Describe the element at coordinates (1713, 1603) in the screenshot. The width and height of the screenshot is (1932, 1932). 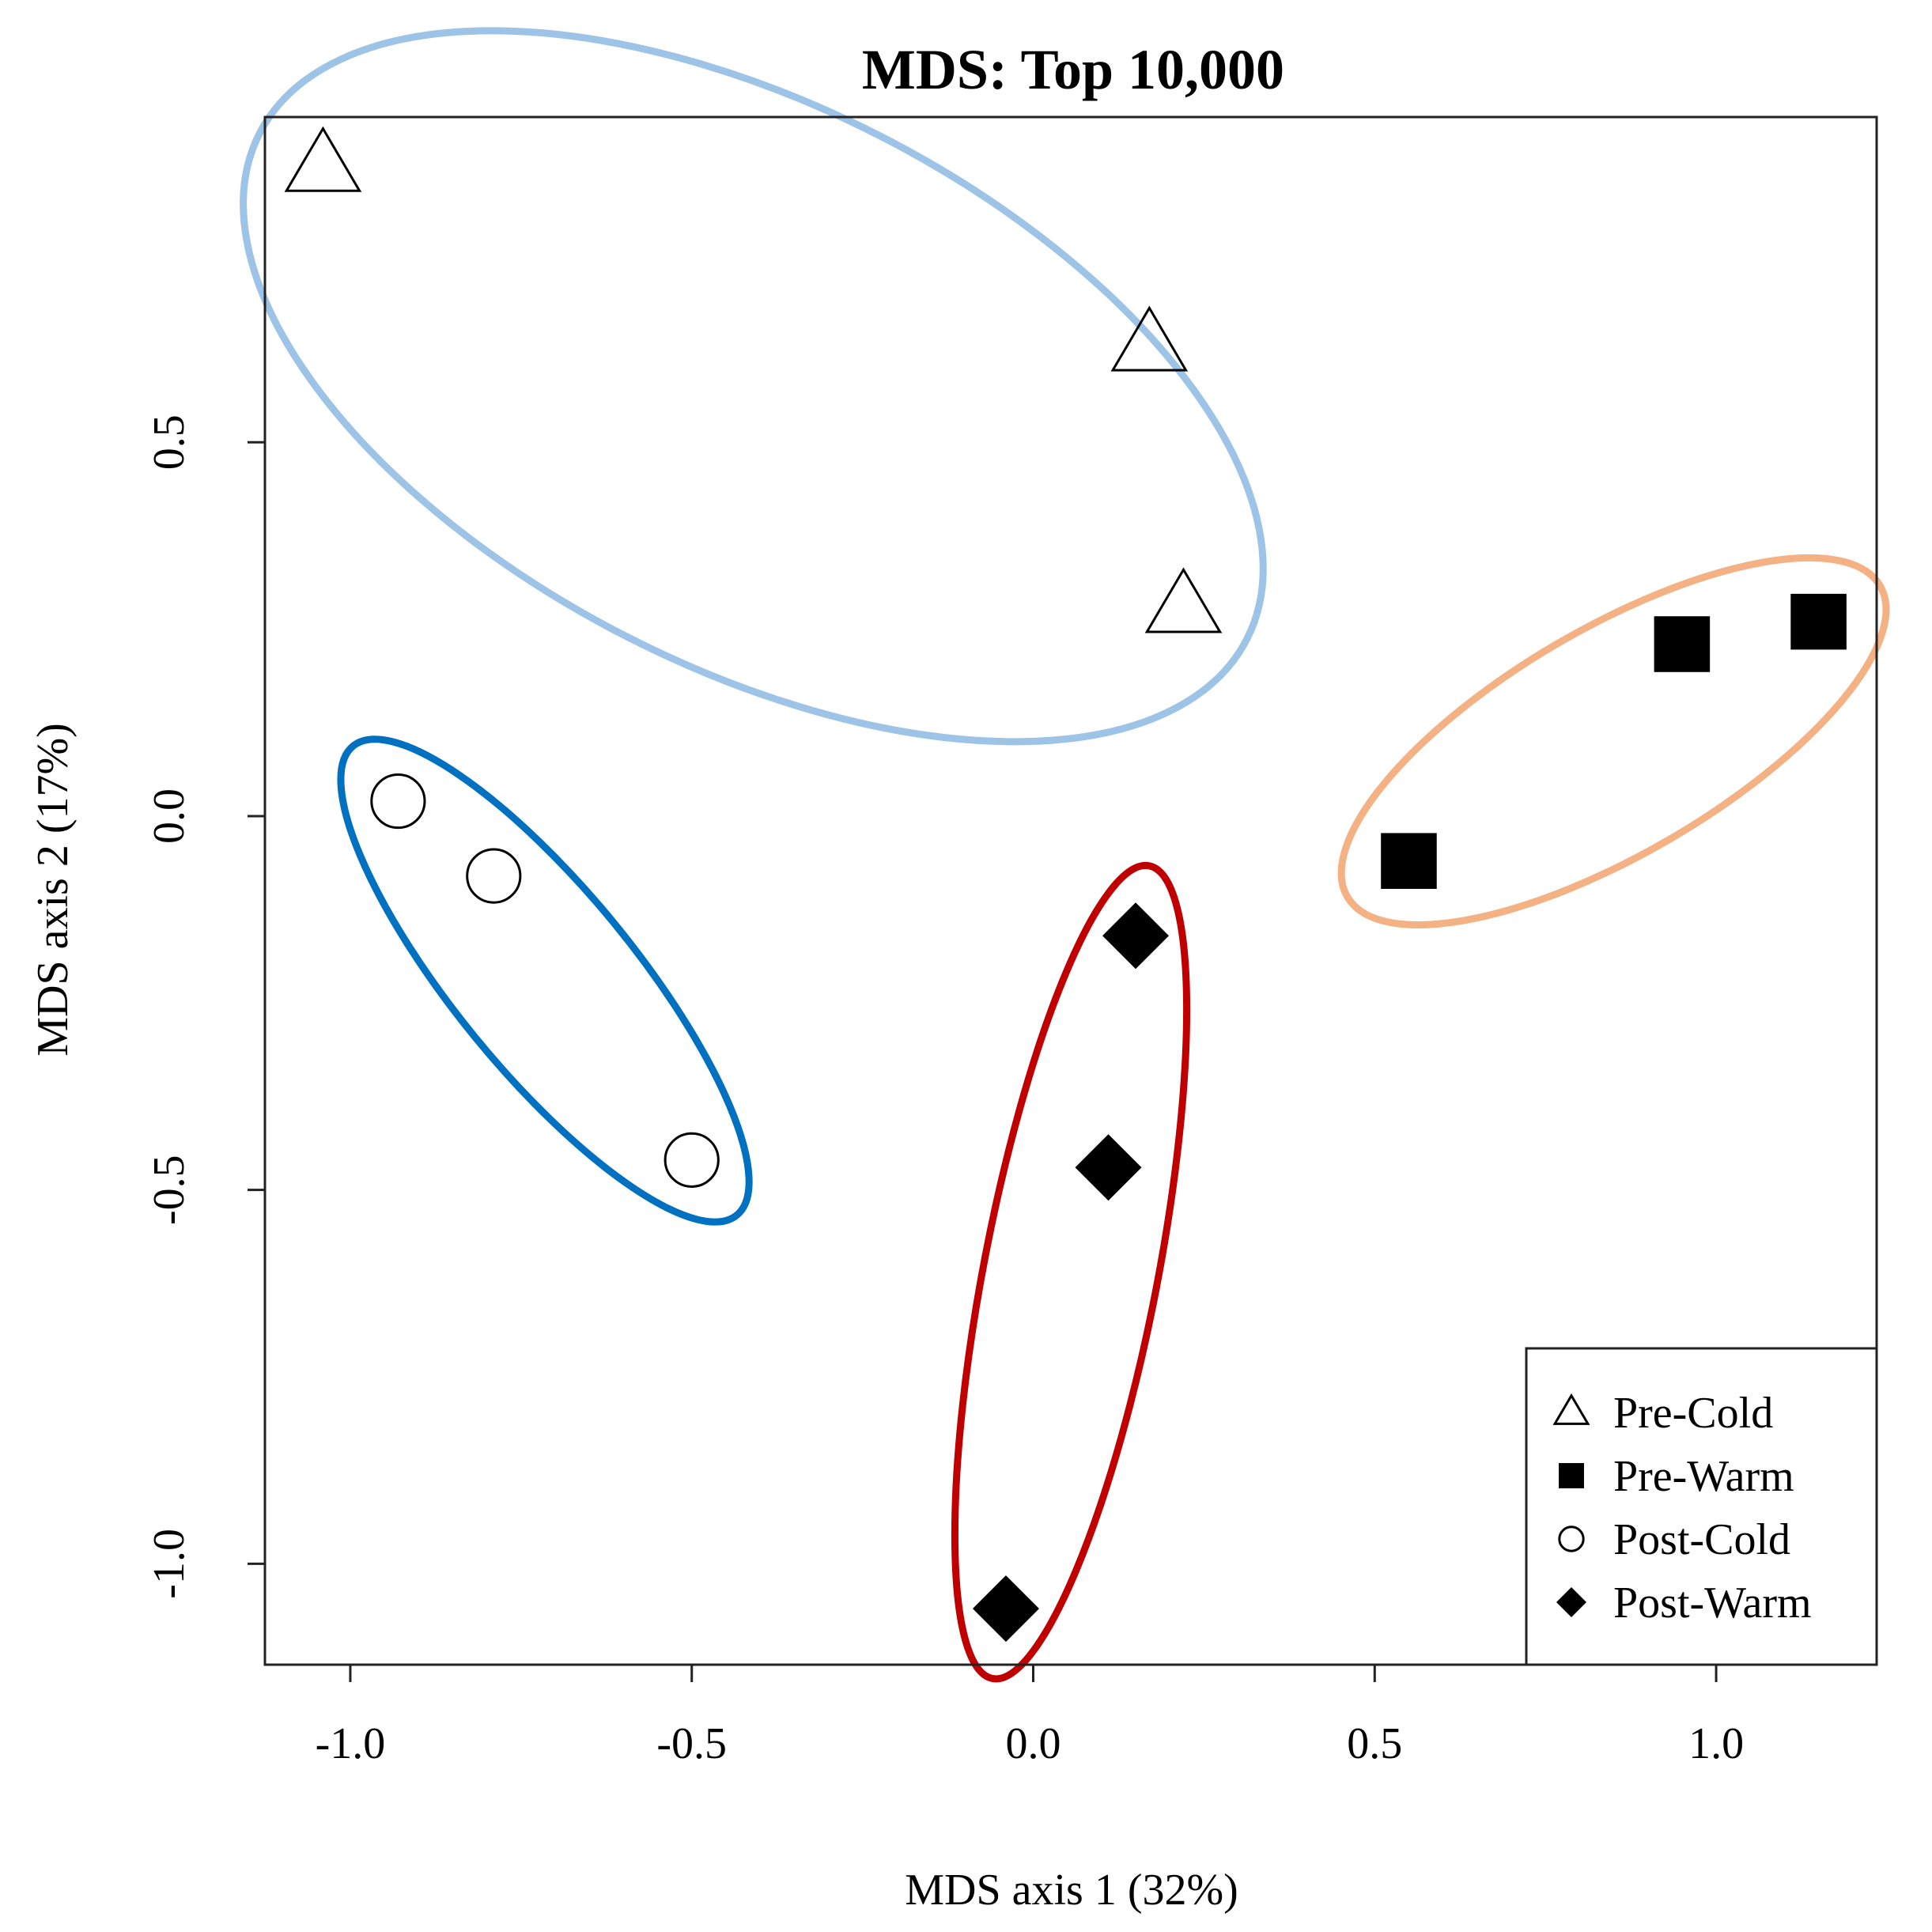
I see `legend-label: Post-Warm` at that location.